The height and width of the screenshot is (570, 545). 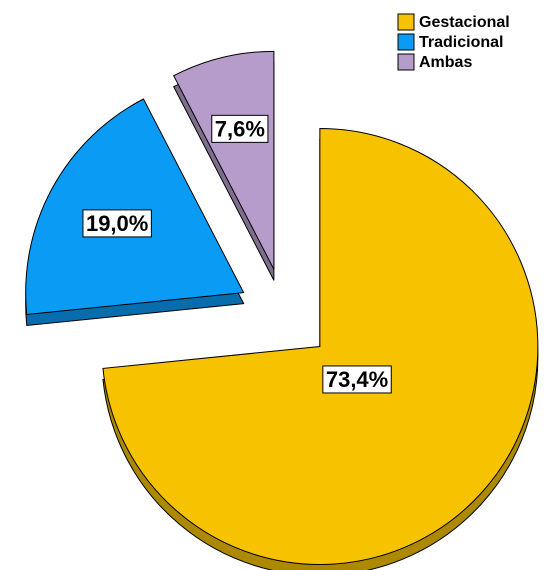 What do you see at coordinates (445, 62) in the screenshot?
I see `legend-label: Ambas` at bounding box center [445, 62].